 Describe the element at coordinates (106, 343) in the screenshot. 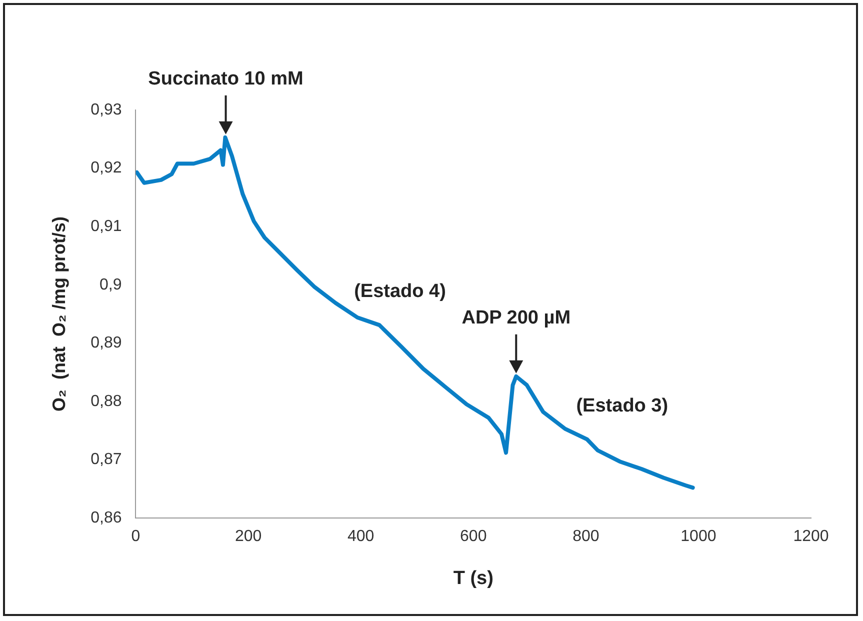

I see `y-tick-label: 0,89` at that location.